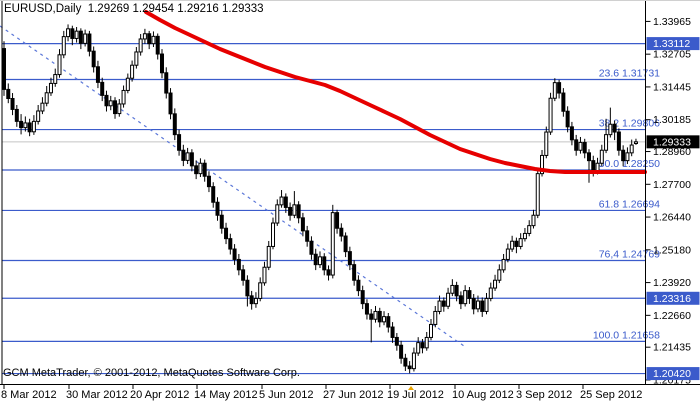 The height and width of the screenshot is (403, 700). What do you see at coordinates (629, 73) in the screenshot?
I see `fibonacci-label: 23.6 1.31731` at bounding box center [629, 73].